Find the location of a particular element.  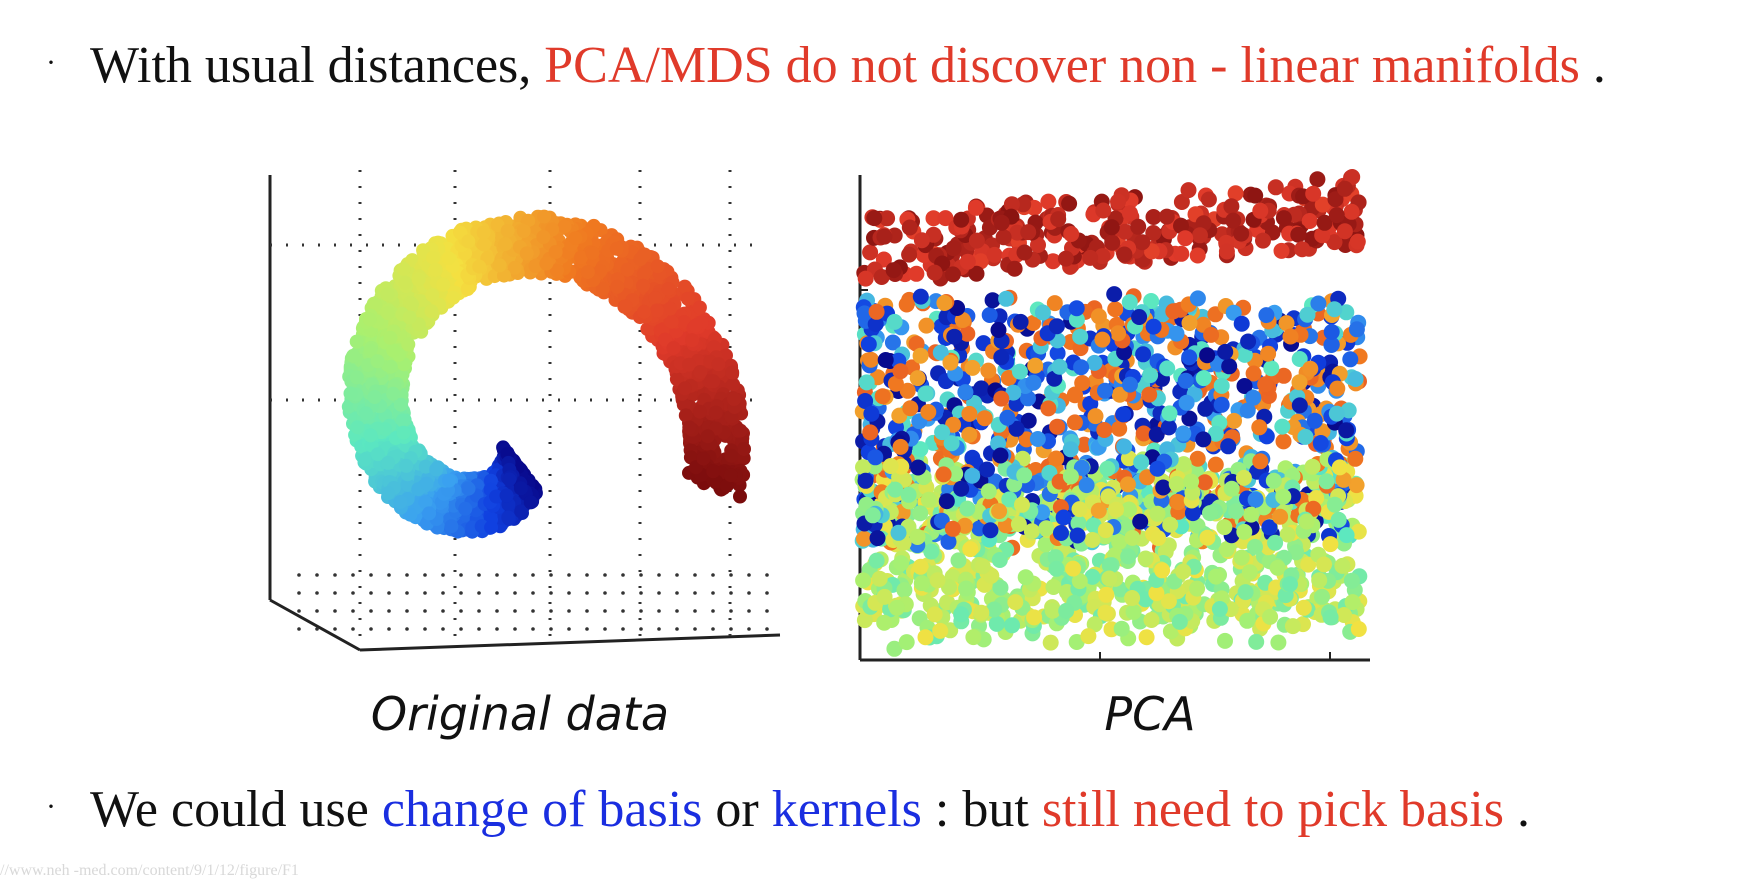

x-axis is located at coordinates (570, 642).